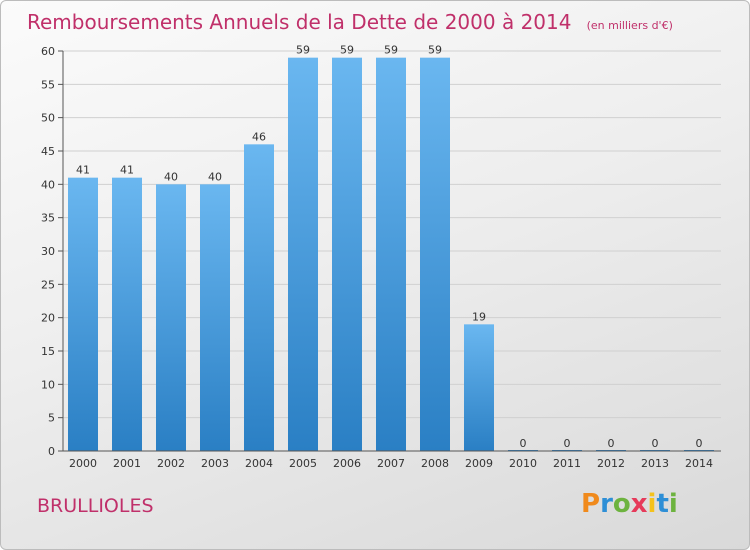  What do you see at coordinates (48, 284) in the screenshot?
I see `y-tick-label: 25` at bounding box center [48, 284].